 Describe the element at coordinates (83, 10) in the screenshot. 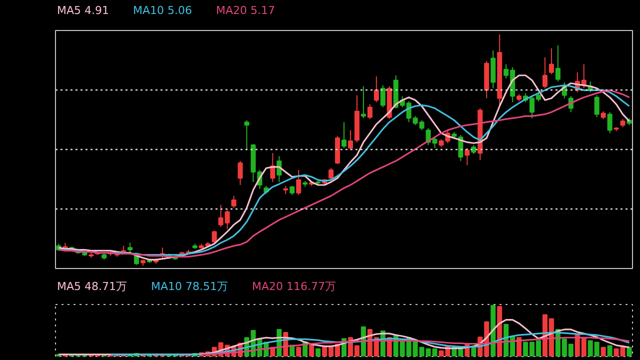

I see `text: MA5 4.91` at that location.